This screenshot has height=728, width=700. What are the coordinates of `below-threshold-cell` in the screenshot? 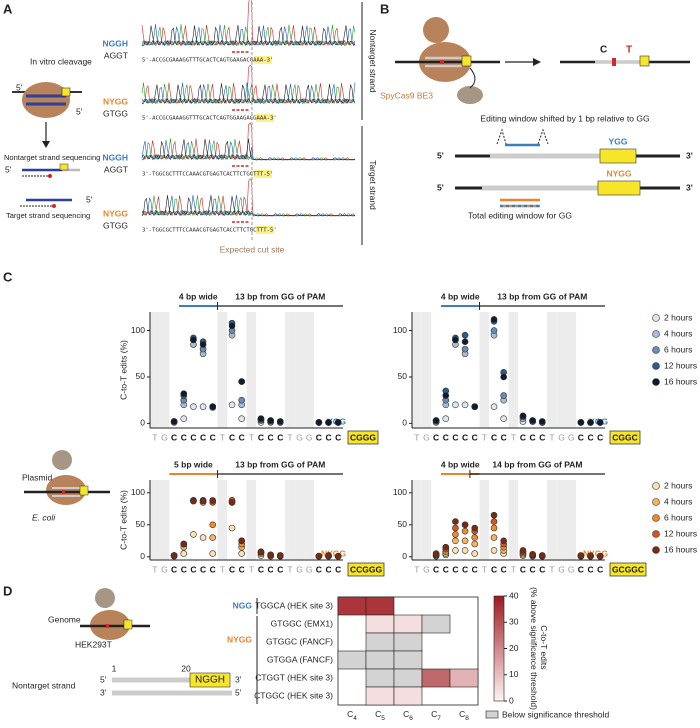 It's located at (436, 624).